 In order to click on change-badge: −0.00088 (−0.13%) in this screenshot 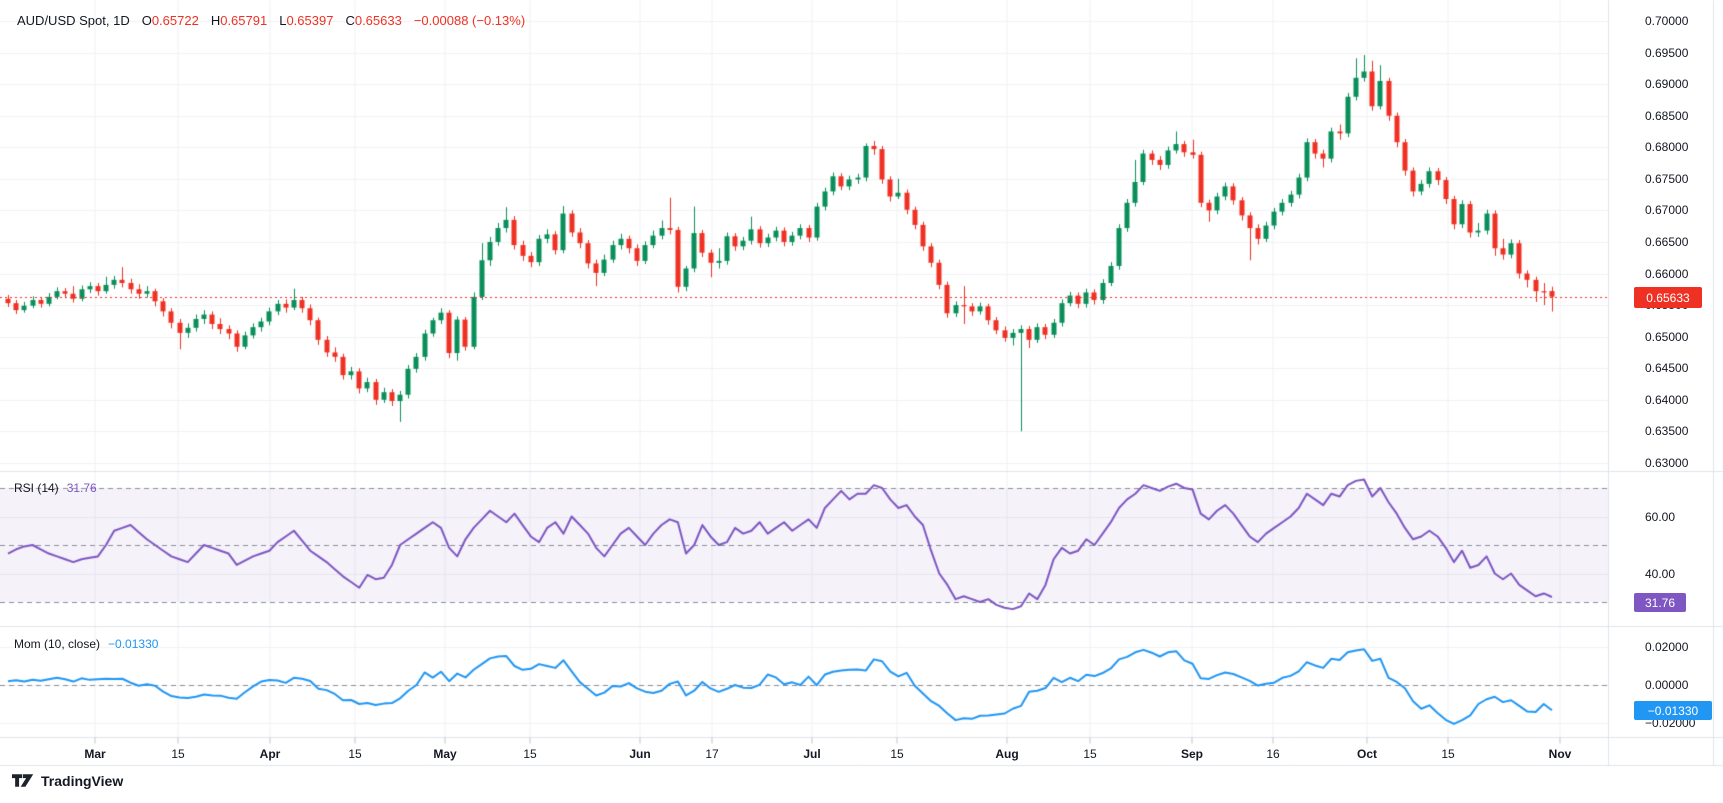, I will do `click(469, 20)`.